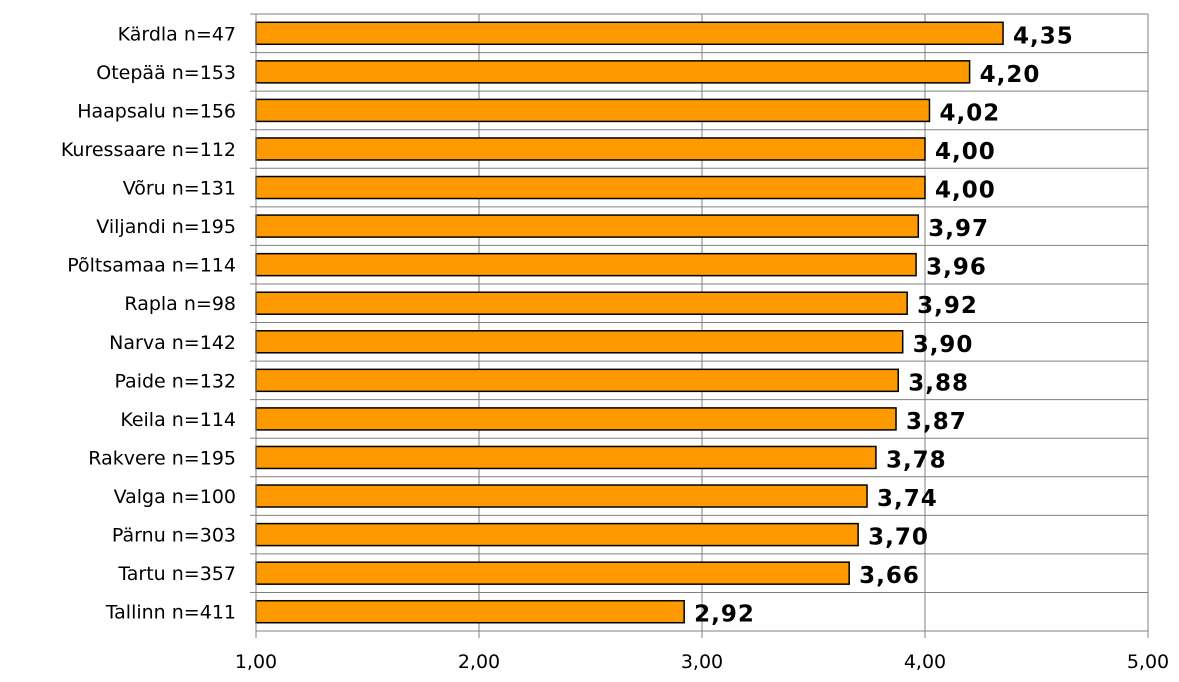  Describe the element at coordinates (724, 615) in the screenshot. I see `data-label: 2,92` at that location.